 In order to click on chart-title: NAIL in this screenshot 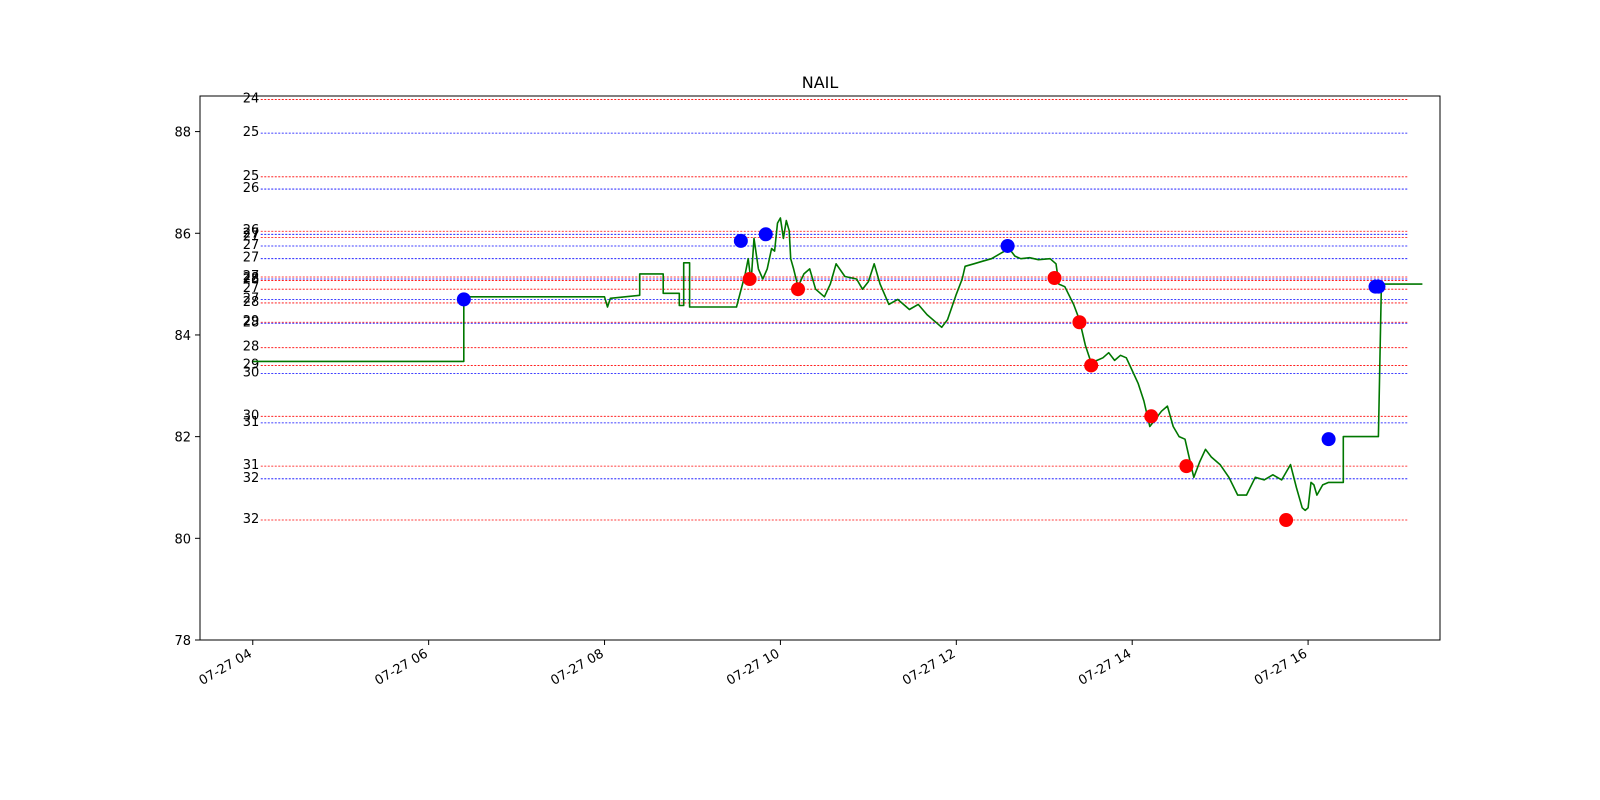, I will do `click(820, 82)`.